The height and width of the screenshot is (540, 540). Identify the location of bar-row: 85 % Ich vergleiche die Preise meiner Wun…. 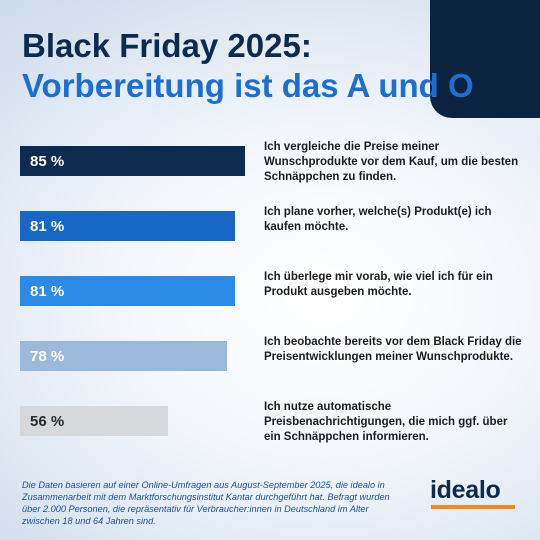
(270, 168).